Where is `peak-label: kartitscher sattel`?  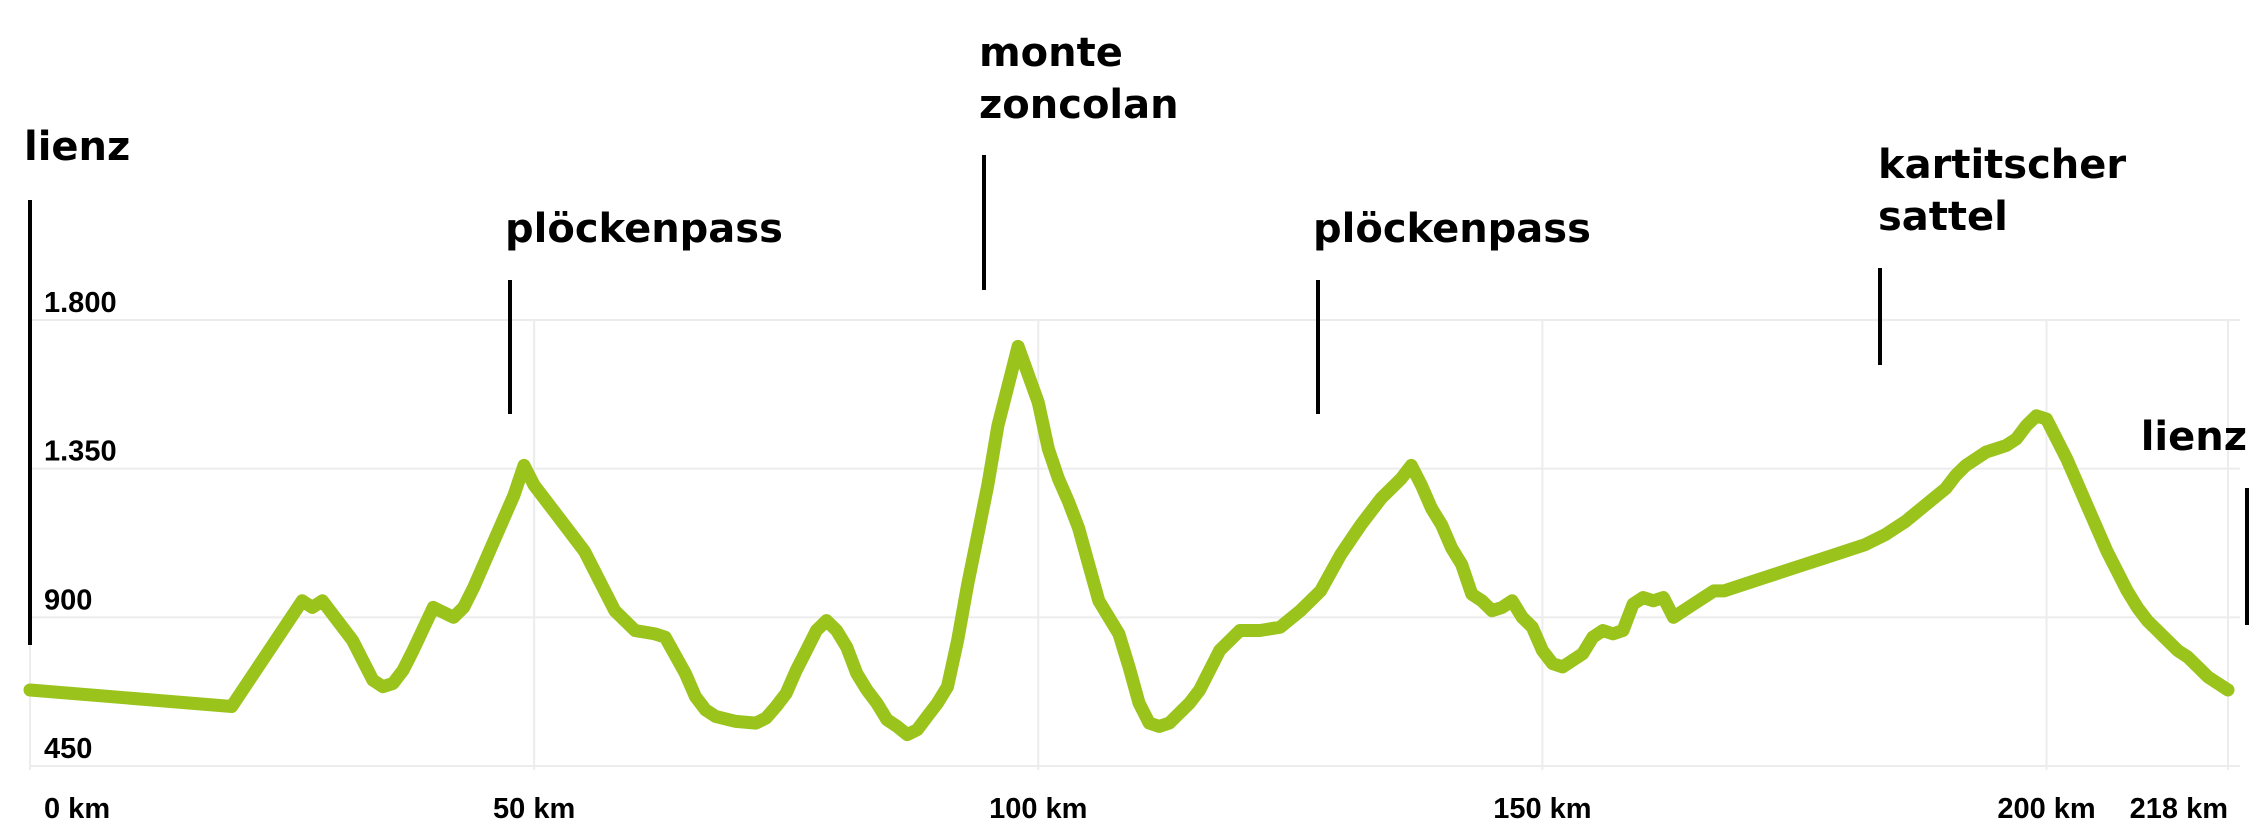 peak-label: kartitscher sattel is located at coordinates (2002, 191).